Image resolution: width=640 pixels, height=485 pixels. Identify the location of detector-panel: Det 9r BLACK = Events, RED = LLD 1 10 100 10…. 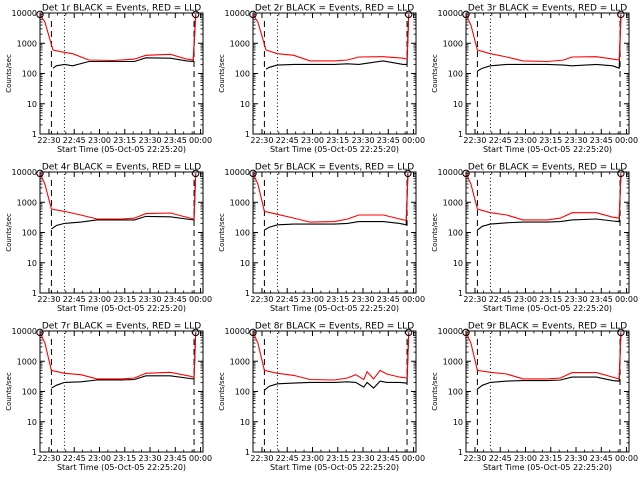
(534, 397).